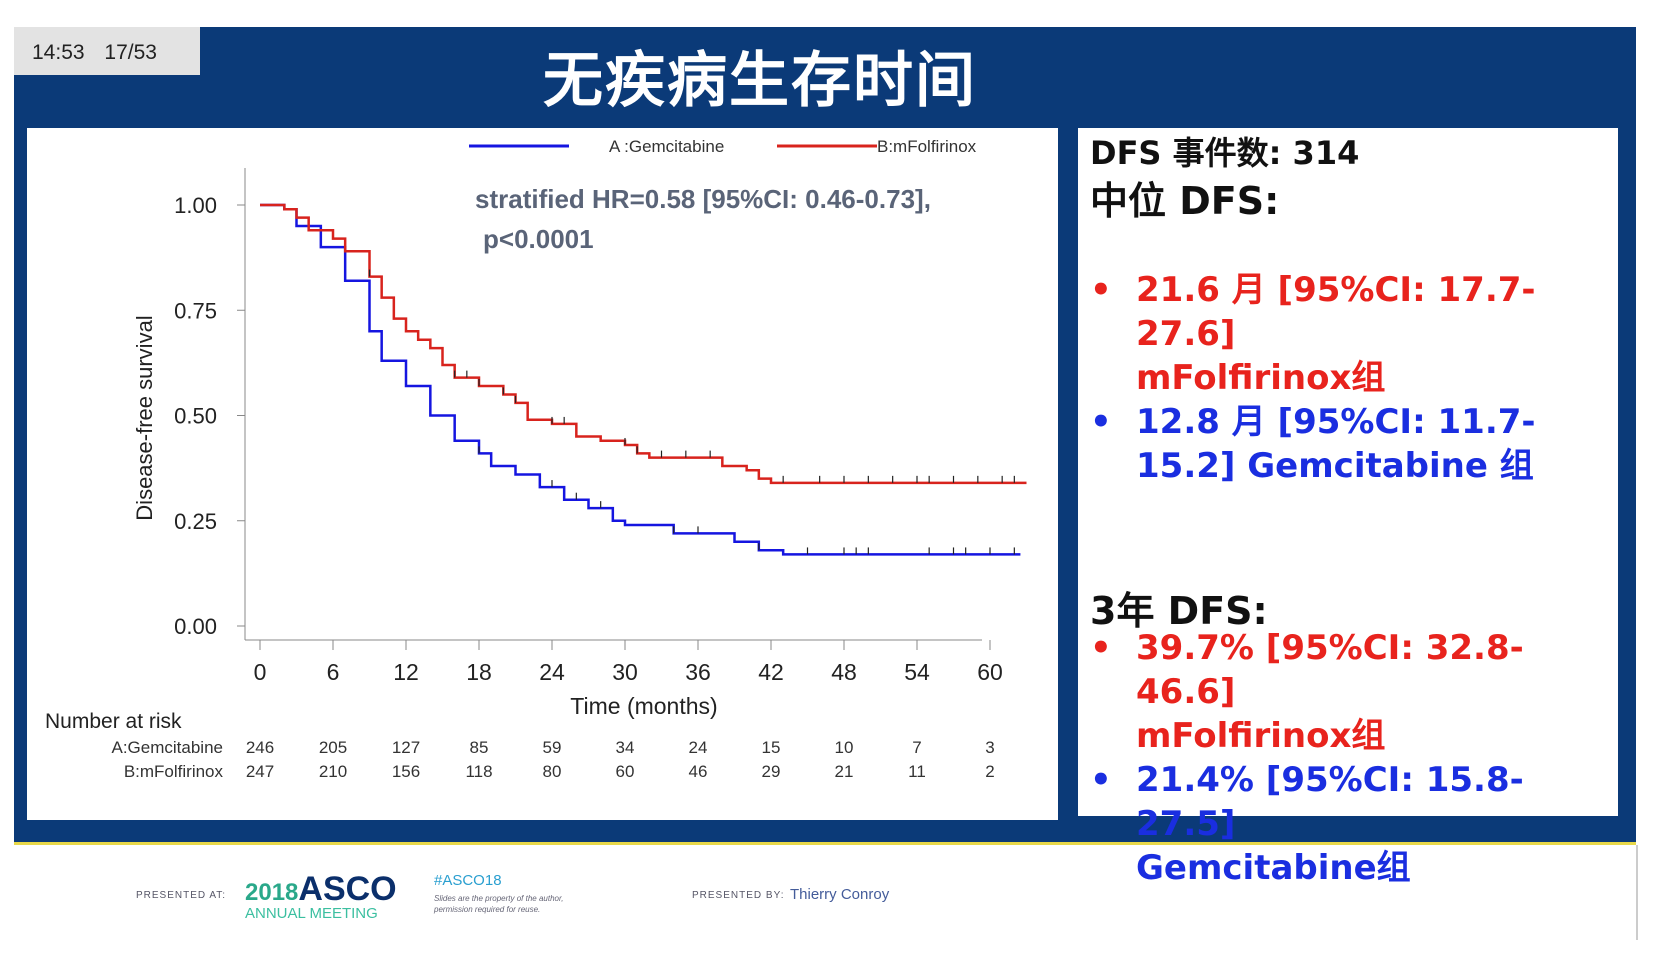  Describe the element at coordinates (625, 771) in the screenshot. I see `risk-value: 60` at that location.